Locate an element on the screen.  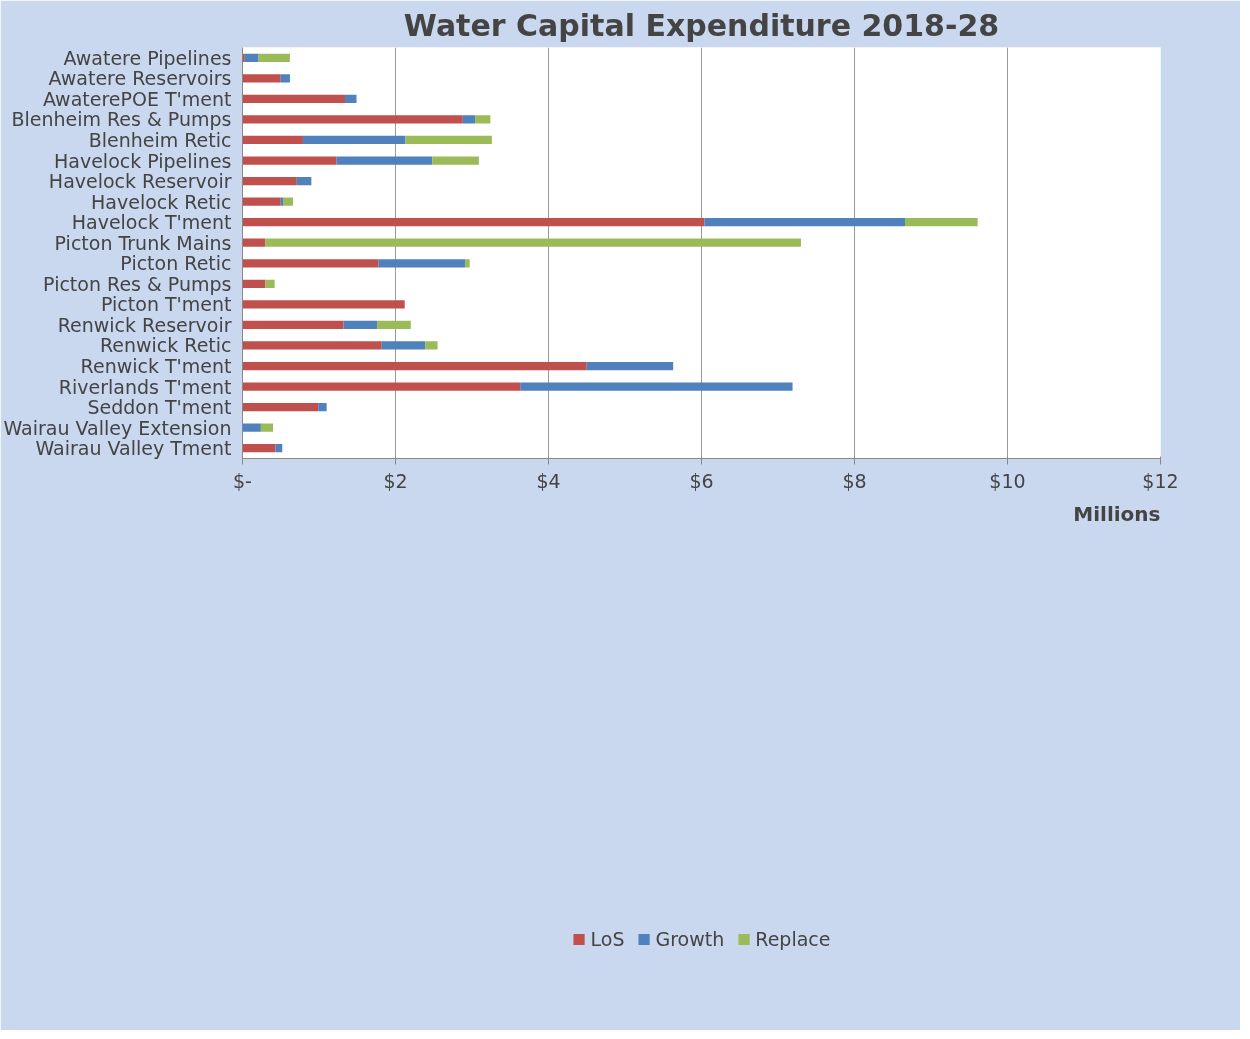
y-tick-label: Renwick Reservoir is located at coordinates (144, 324).